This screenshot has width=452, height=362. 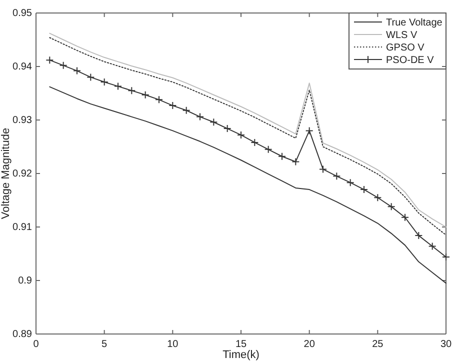 What do you see at coordinates (22, 14) in the screenshot?
I see `y-tick-label: 0.95` at bounding box center [22, 14].